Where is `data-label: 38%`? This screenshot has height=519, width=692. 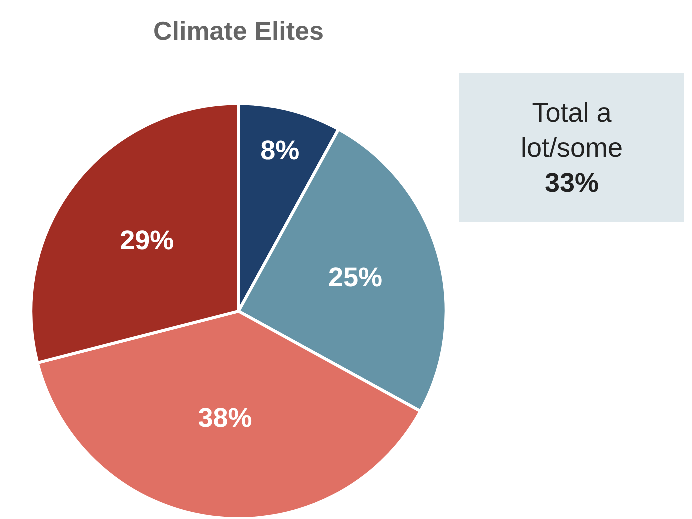
data-label: 38% is located at coordinates (225, 418).